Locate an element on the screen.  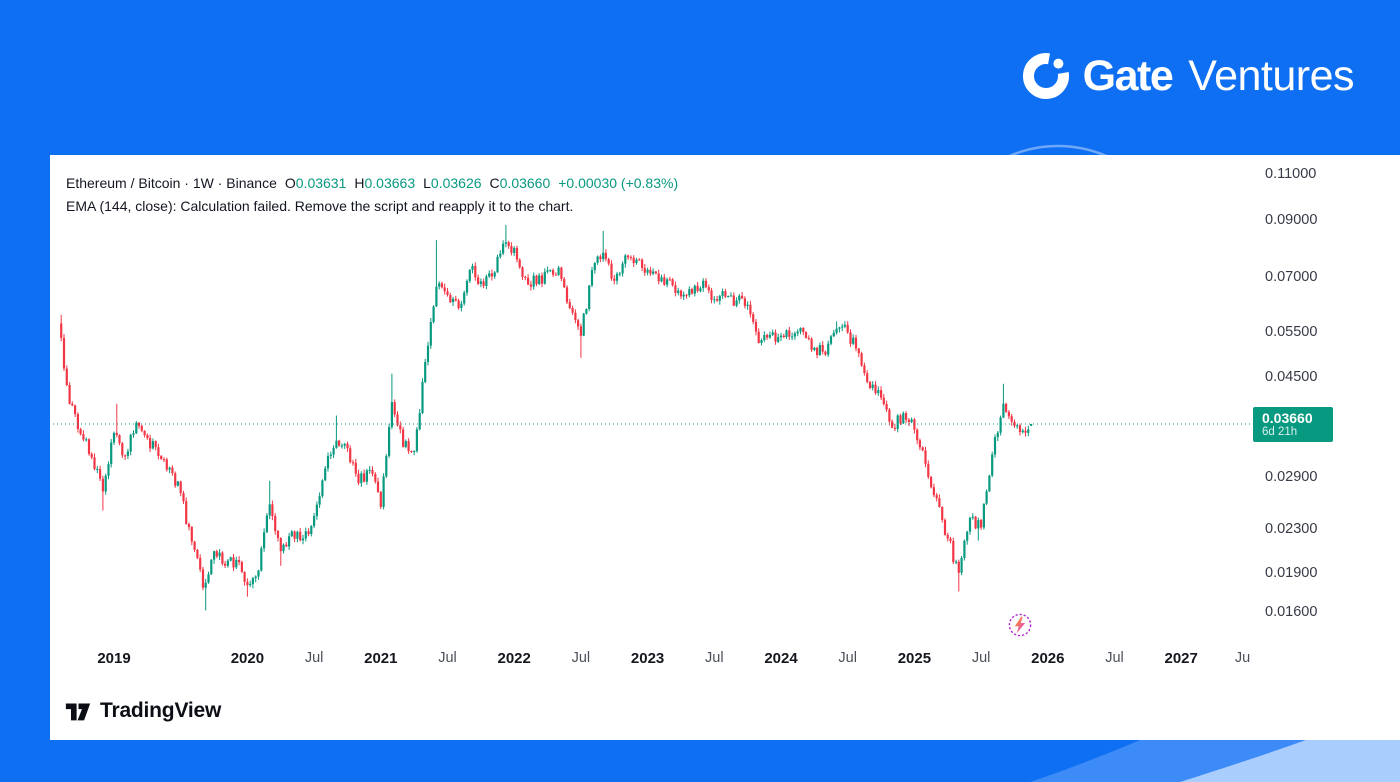
tradingview-wordmark: TradingView is located at coordinates (161, 710).